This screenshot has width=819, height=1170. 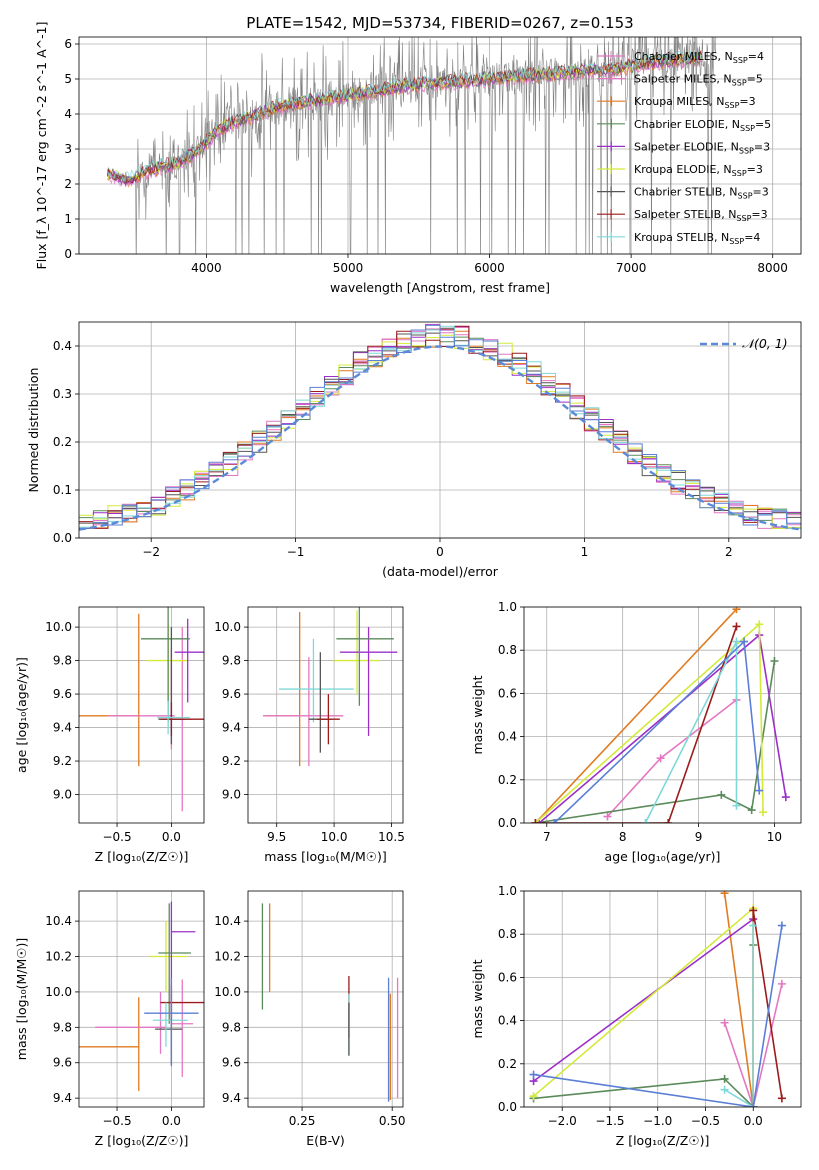 What do you see at coordinates (585, 552) in the screenshot?
I see `x-tick-label: 1` at bounding box center [585, 552].